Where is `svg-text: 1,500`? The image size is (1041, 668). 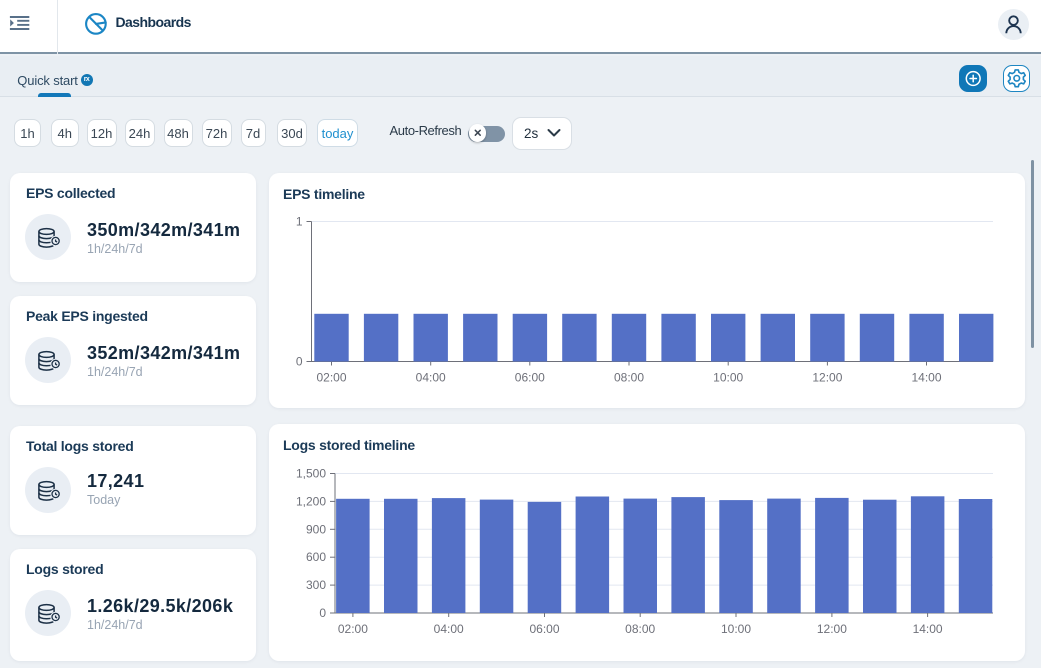
svg-text: 1,500 is located at coordinates (311, 474).